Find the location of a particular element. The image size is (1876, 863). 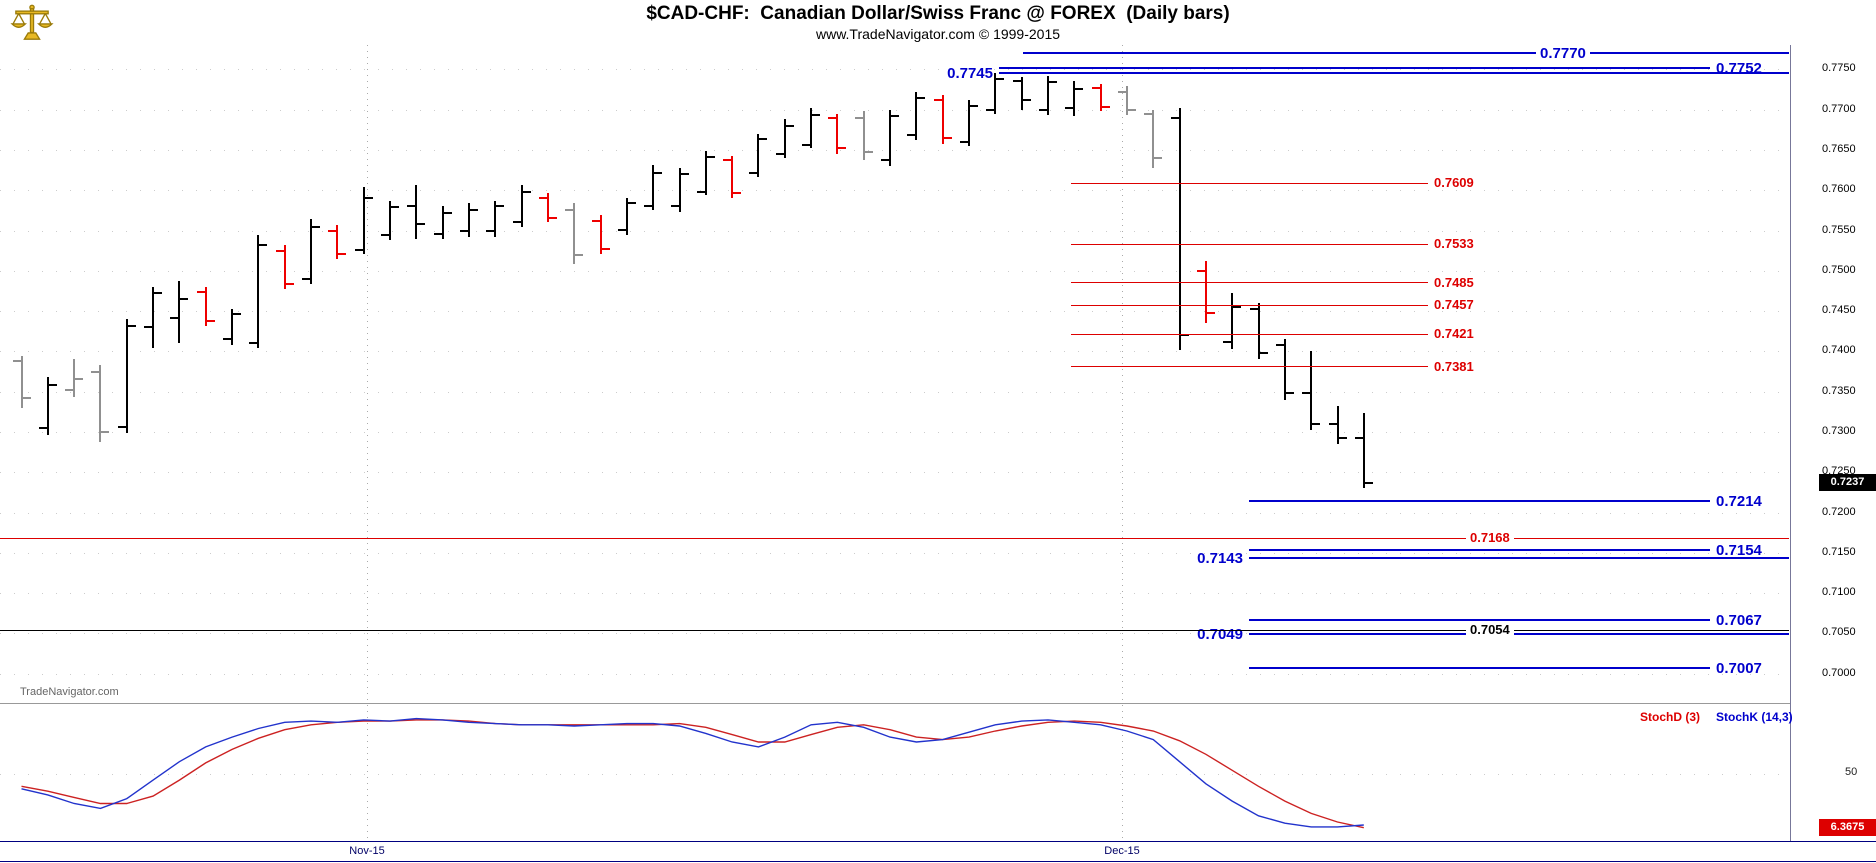

last-price-badge: 0.7237 is located at coordinates (1847, 482).